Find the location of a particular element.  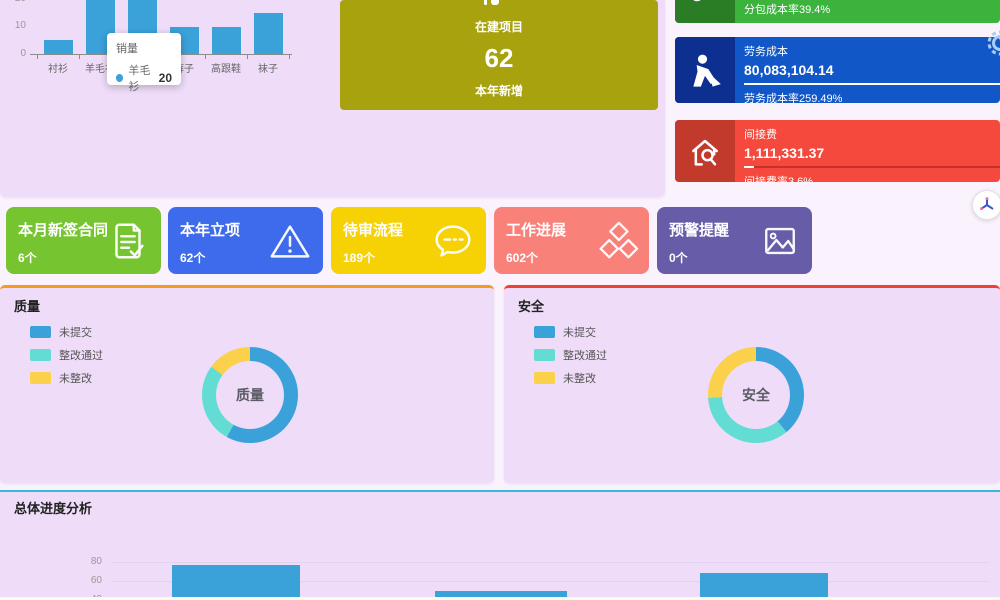

kpi-title: 本年立项 is located at coordinates (210, 230).